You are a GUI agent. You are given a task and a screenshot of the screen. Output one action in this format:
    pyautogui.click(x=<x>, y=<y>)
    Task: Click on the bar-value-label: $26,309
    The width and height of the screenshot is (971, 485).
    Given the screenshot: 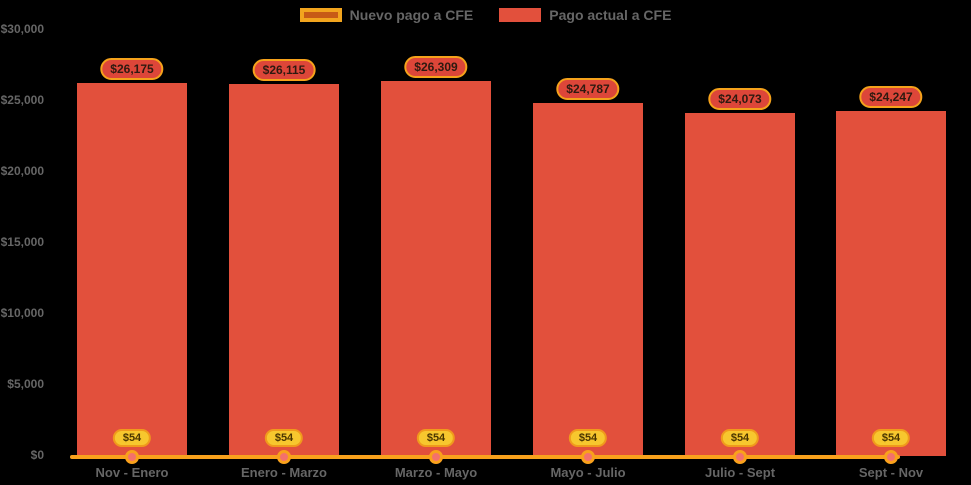 What is the action you would take?
    pyautogui.click(x=436, y=67)
    